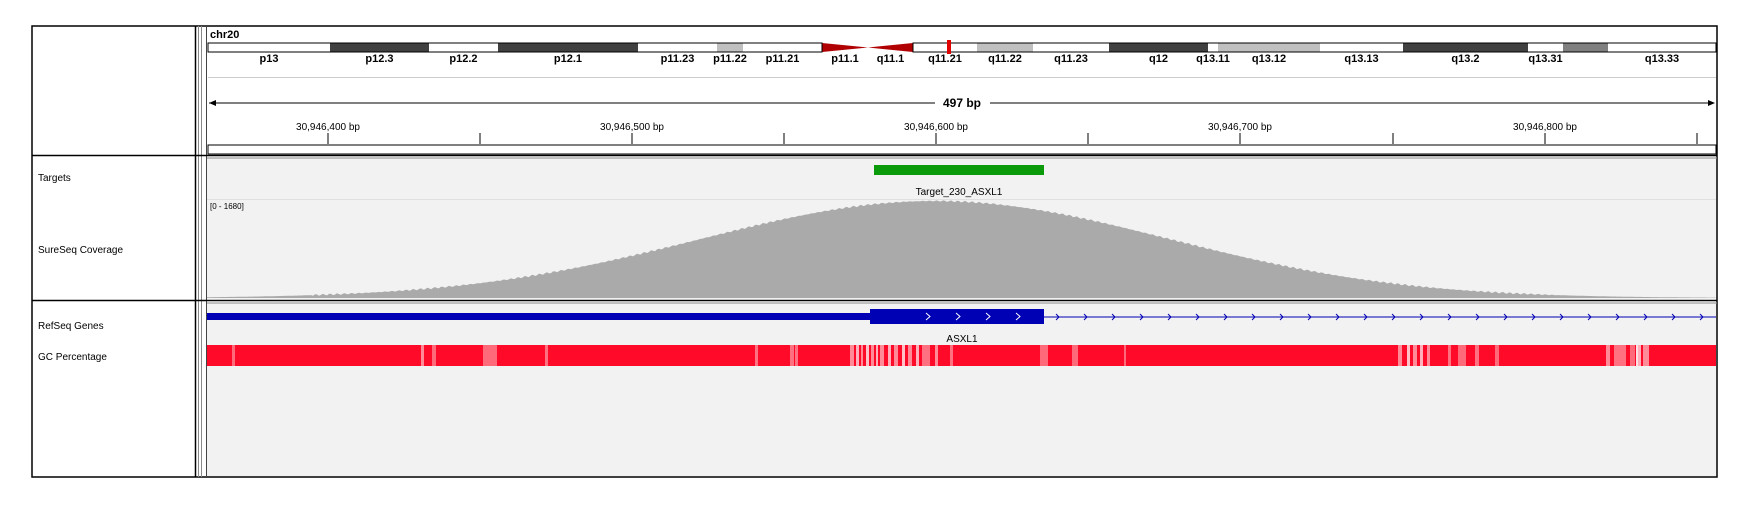 This screenshot has width=1751, height=505. What do you see at coordinates (1240, 127) in the screenshot?
I see `ruler-tick-label: 30,946,700 bp` at bounding box center [1240, 127].